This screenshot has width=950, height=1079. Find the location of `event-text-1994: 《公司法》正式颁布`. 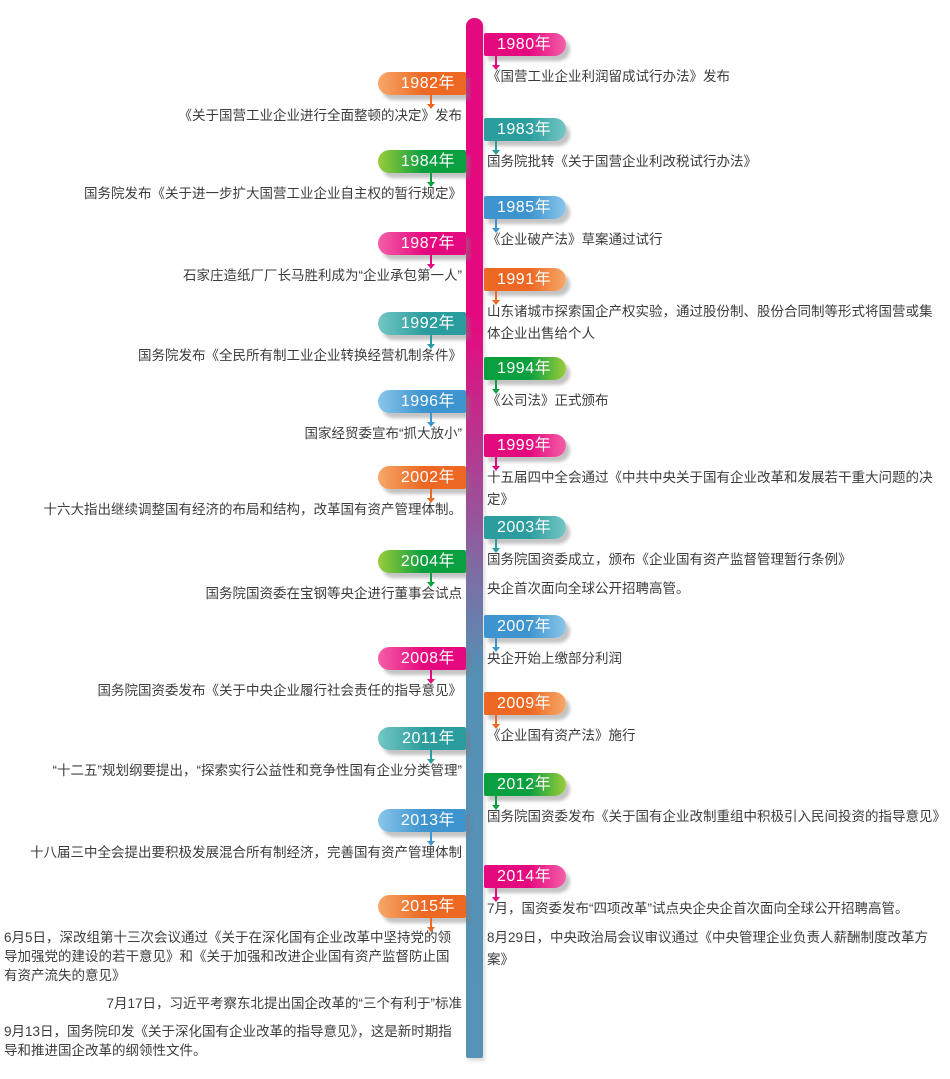

event-text-1994: 《公司法》正式颁布 is located at coordinates (716, 404).